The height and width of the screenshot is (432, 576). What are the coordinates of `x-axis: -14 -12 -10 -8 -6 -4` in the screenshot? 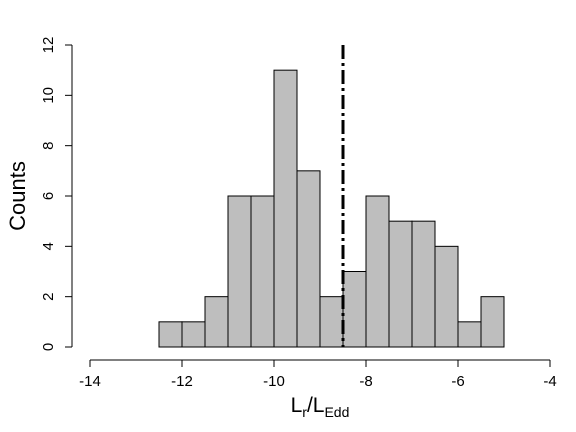 It's located at (318, 374).